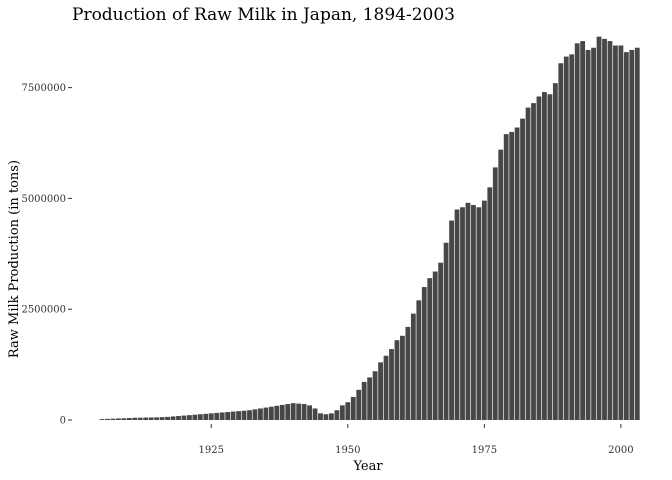 Image resolution: width=672 pixels, height=480 pixels. What do you see at coordinates (189, 418) in the screenshot?
I see `bar-1921` at bounding box center [189, 418].